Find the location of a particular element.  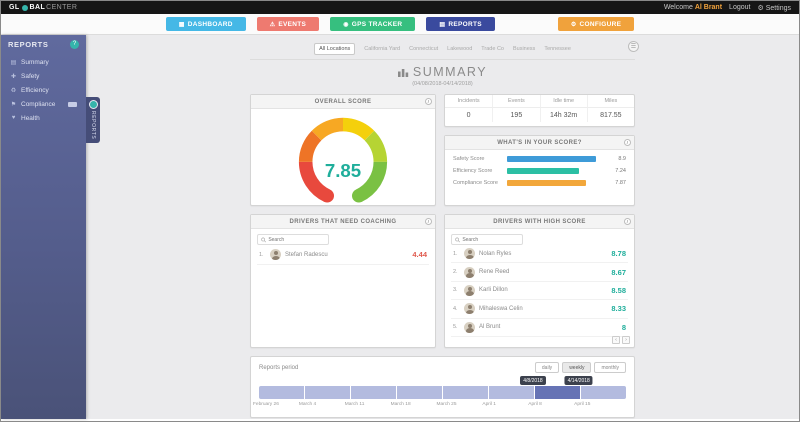

alert-icon: ⚠ is located at coordinates (272, 24).